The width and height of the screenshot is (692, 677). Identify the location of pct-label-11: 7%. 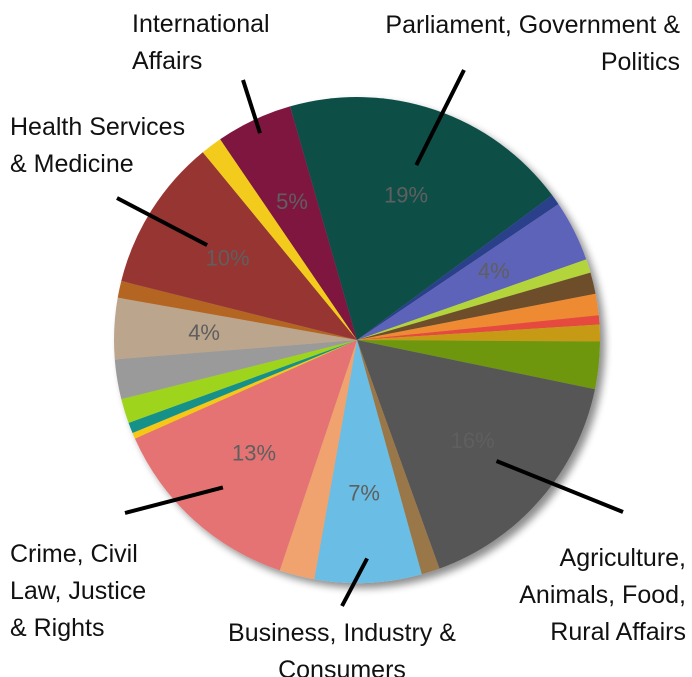
(364, 492).